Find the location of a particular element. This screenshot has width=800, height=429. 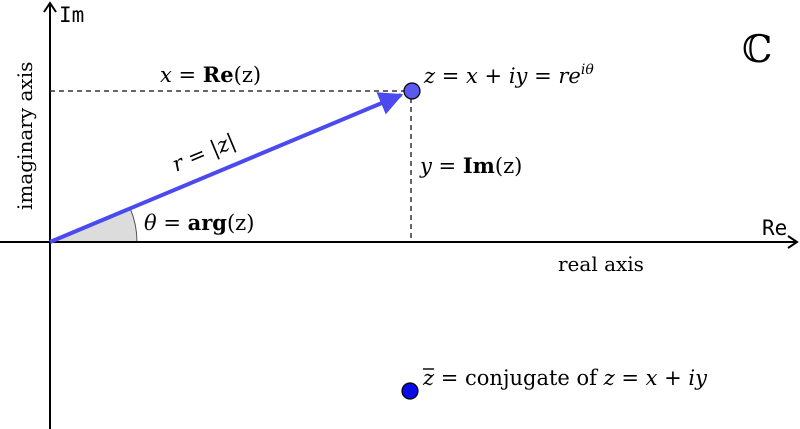

axis-label-re: Re is located at coordinates (774, 228).